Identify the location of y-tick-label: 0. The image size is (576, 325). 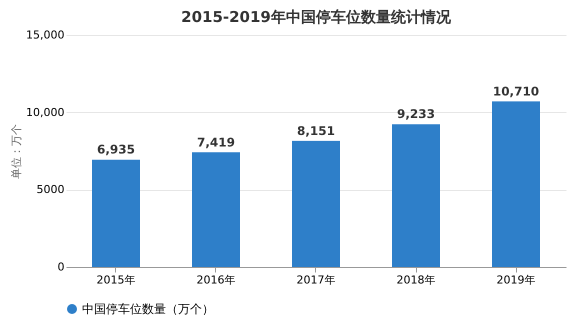
(61, 267).